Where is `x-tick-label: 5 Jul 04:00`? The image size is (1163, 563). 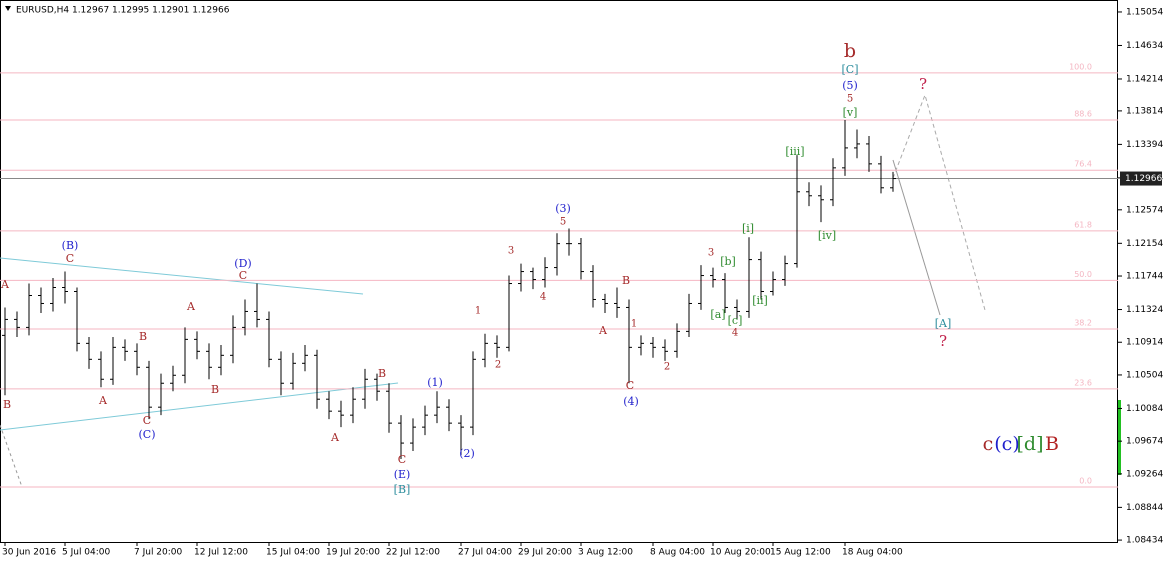
x-tick-label: 5 Jul 04:00 is located at coordinates (86, 553).